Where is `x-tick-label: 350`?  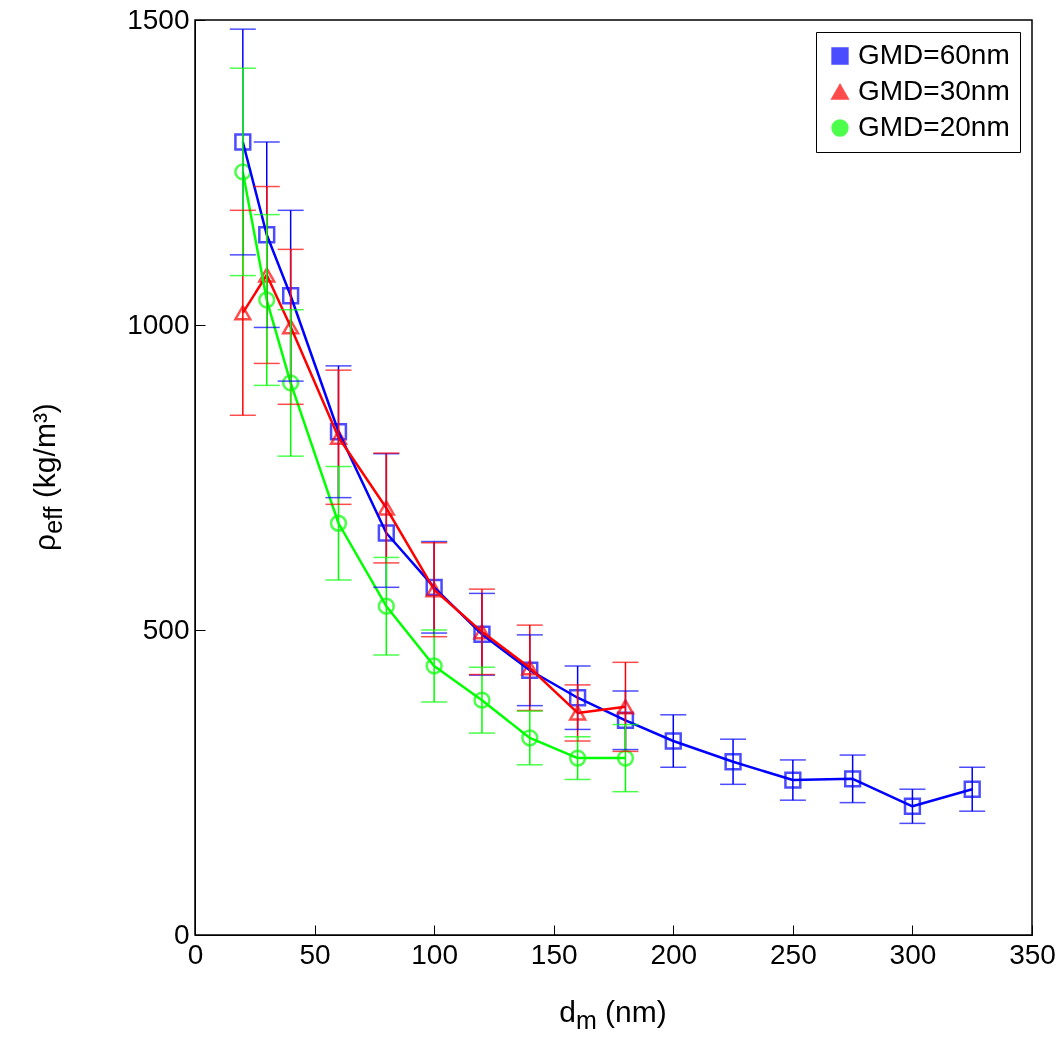 x-tick-label: 350 is located at coordinates (1032, 954).